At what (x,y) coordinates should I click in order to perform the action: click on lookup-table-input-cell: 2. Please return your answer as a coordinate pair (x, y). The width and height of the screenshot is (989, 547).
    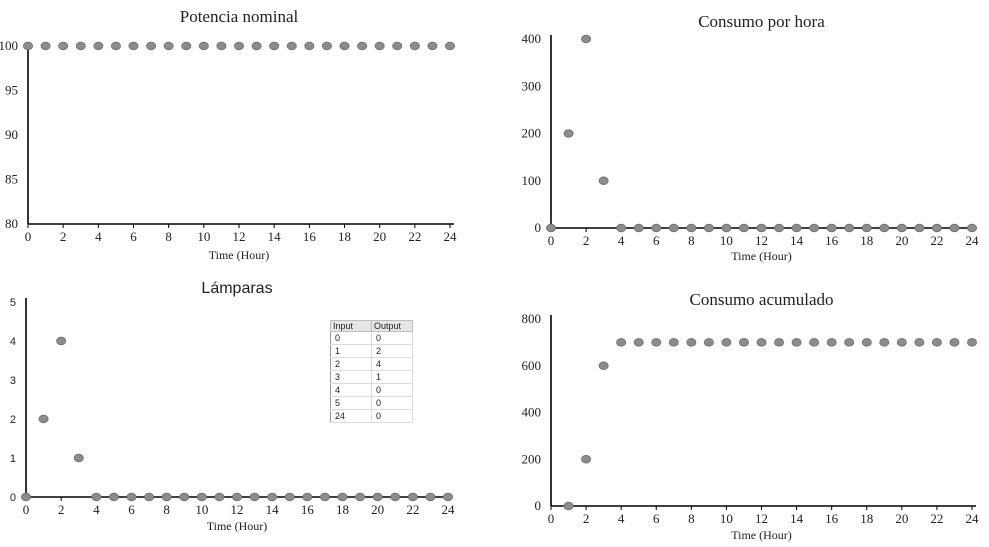
    Looking at the image, I should click on (351, 364).